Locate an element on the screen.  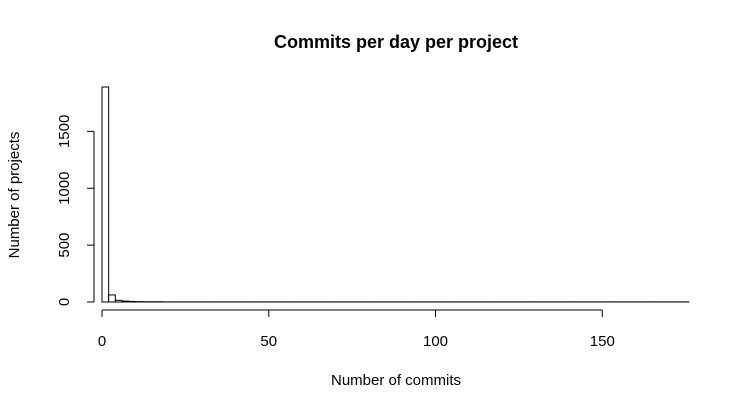
y-tick-label: 500 is located at coordinates (64, 245).